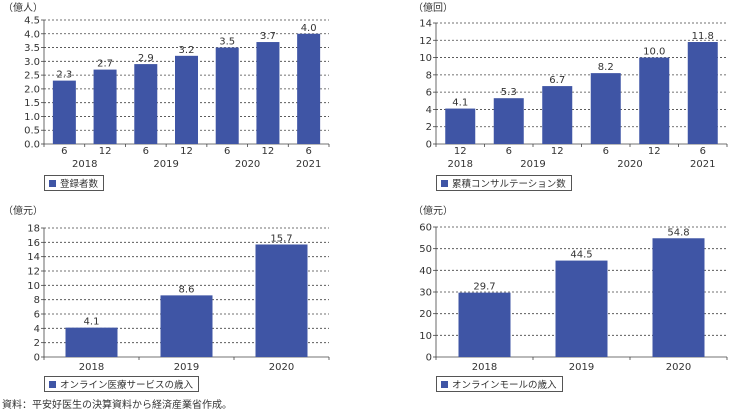 The height and width of the screenshot is (411, 737). I want to click on category-label: 2020, so click(281, 367).